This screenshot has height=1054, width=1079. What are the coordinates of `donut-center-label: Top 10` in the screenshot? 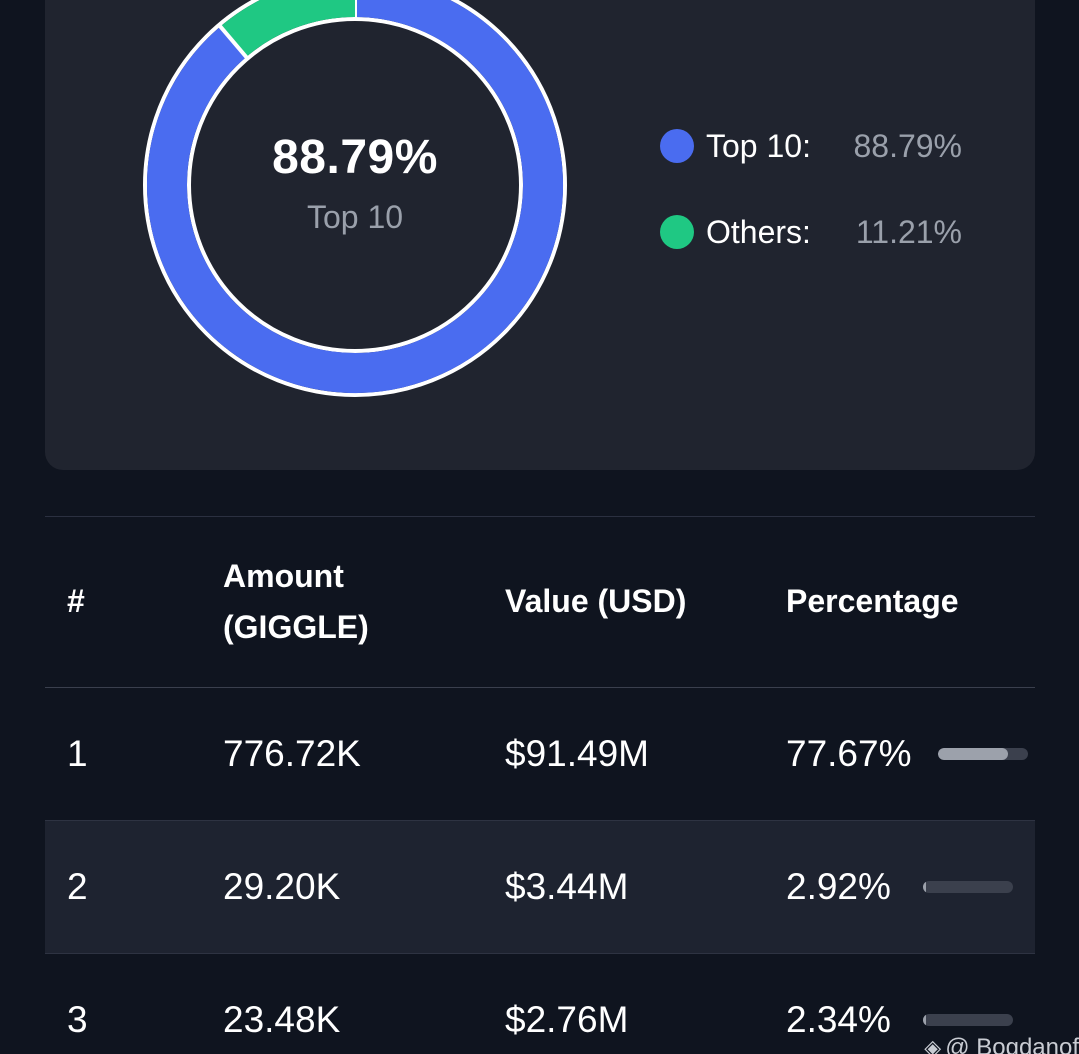 It's located at (355, 217).